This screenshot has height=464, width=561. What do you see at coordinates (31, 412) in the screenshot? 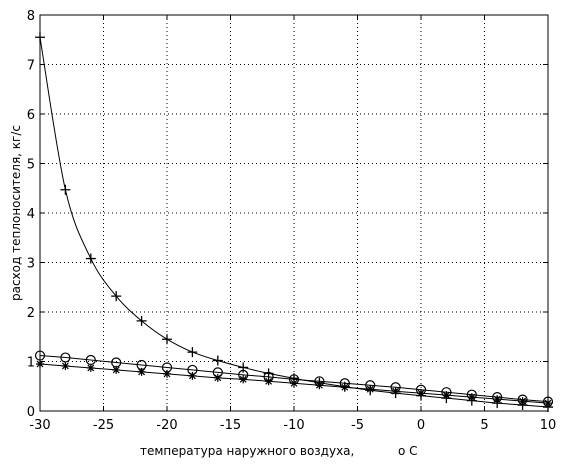
I see `y-tick-label: 0` at bounding box center [31, 412].